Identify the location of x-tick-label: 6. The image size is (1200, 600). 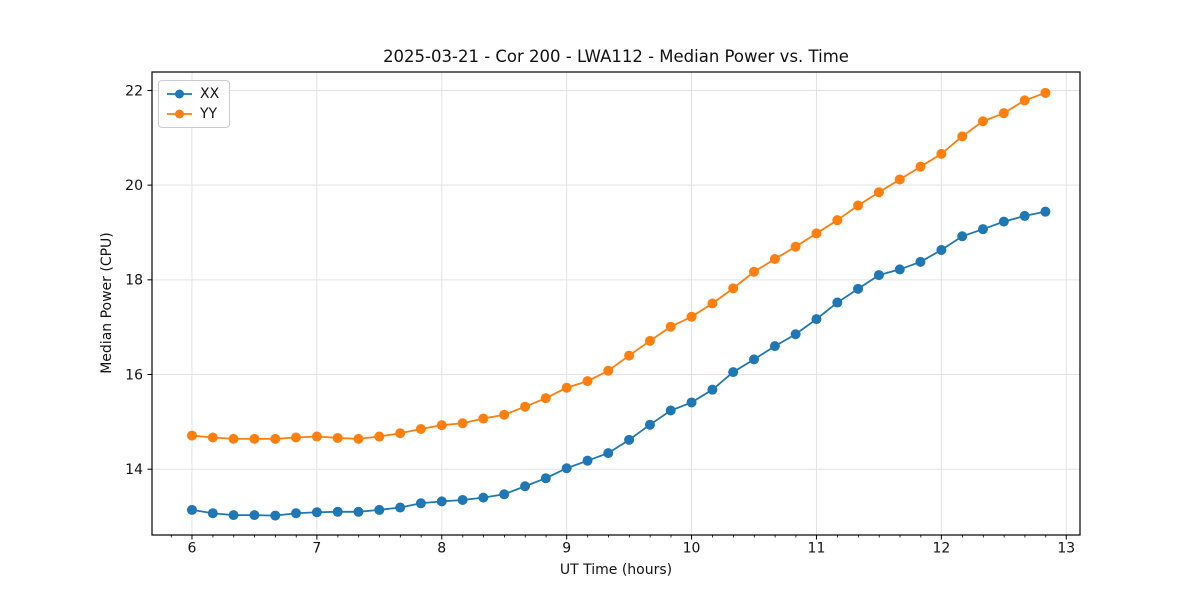
(192, 549).